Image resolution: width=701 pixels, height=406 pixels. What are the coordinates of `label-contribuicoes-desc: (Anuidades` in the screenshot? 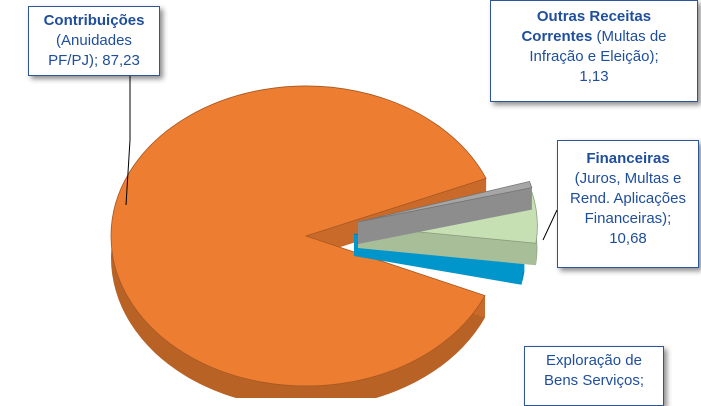 It's located at (94, 41).